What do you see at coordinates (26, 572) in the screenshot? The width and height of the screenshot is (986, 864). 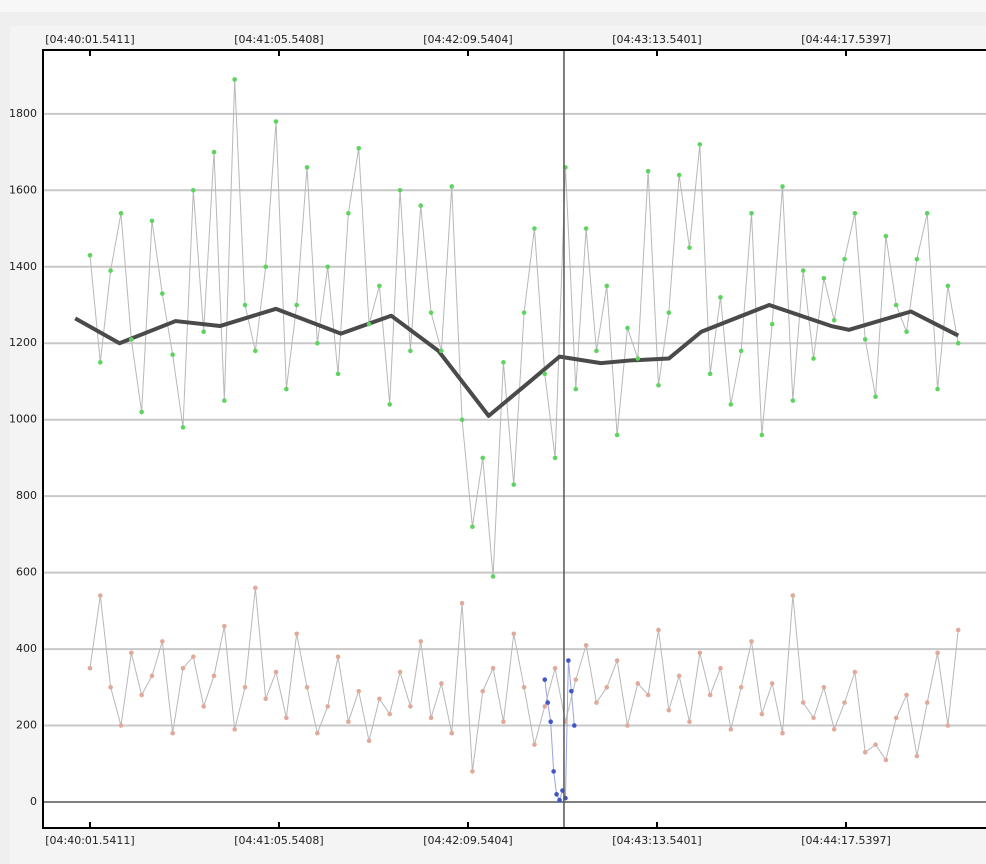 I see `y-tick-label: 600` at bounding box center [26, 572].